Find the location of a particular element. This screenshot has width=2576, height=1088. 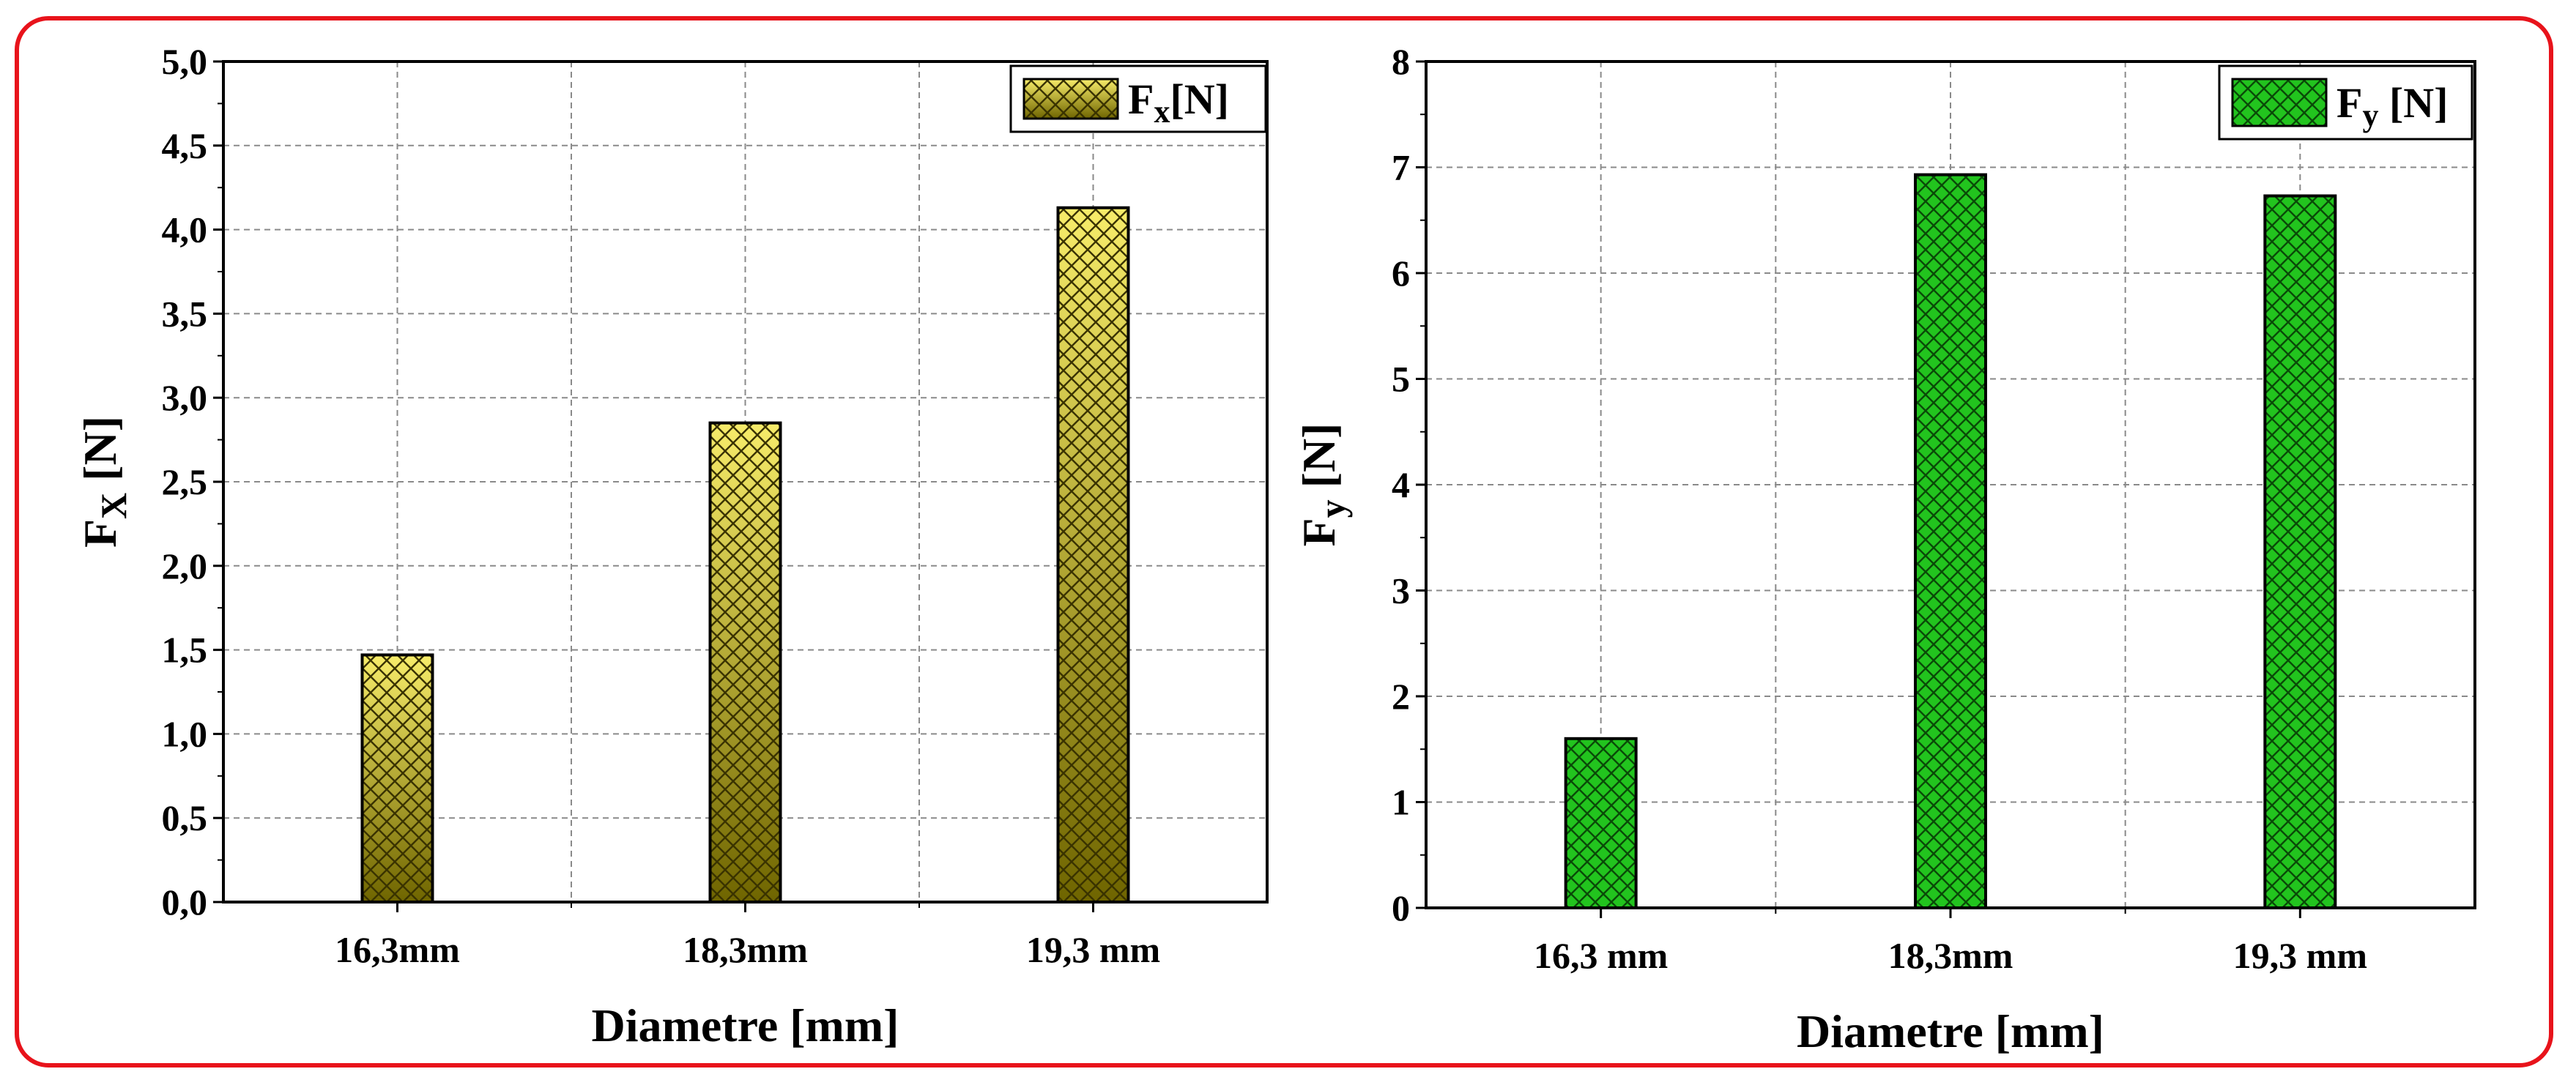

legend-label-sub: y is located at coordinates (2370, 115).